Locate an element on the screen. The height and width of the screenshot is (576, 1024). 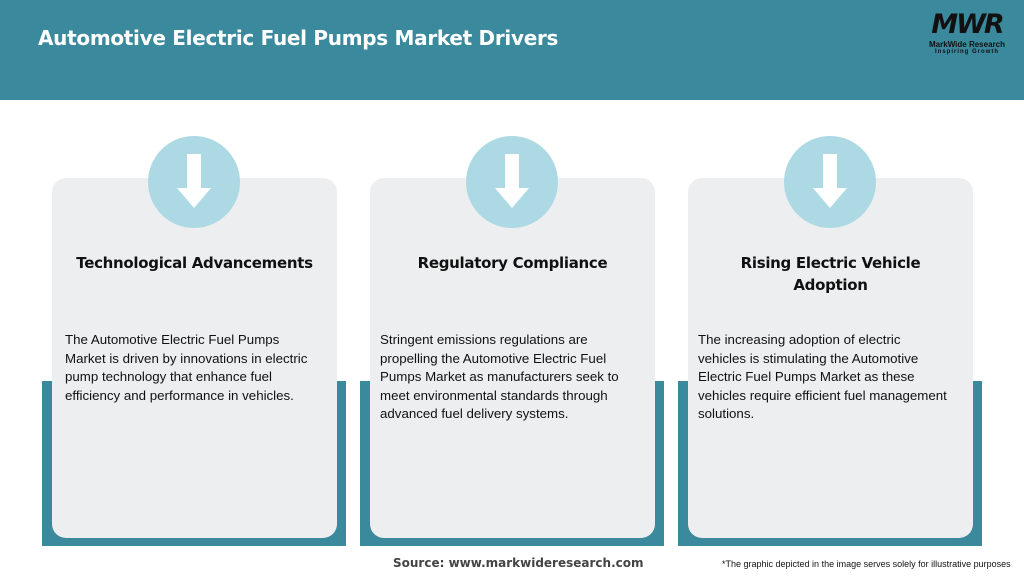
logo-tagline: Inspiring Growth is located at coordinates (967, 52).